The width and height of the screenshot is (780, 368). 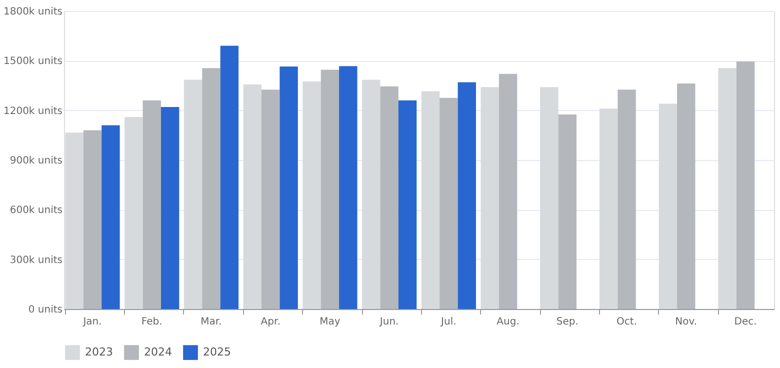 What do you see at coordinates (686, 322) in the screenshot?
I see `x-tick-label: Nov.` at bounding box center [686, 322].